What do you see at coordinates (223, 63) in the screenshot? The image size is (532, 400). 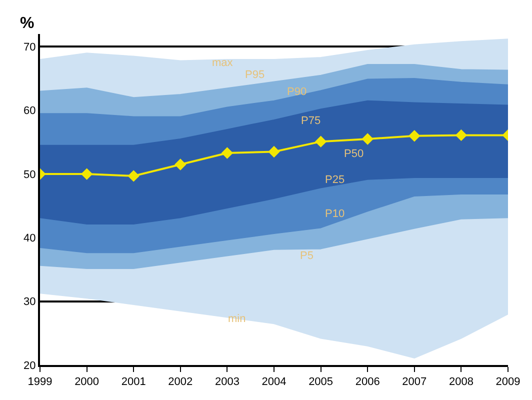 I see `series-label: max` at bounding box center [223, 63].